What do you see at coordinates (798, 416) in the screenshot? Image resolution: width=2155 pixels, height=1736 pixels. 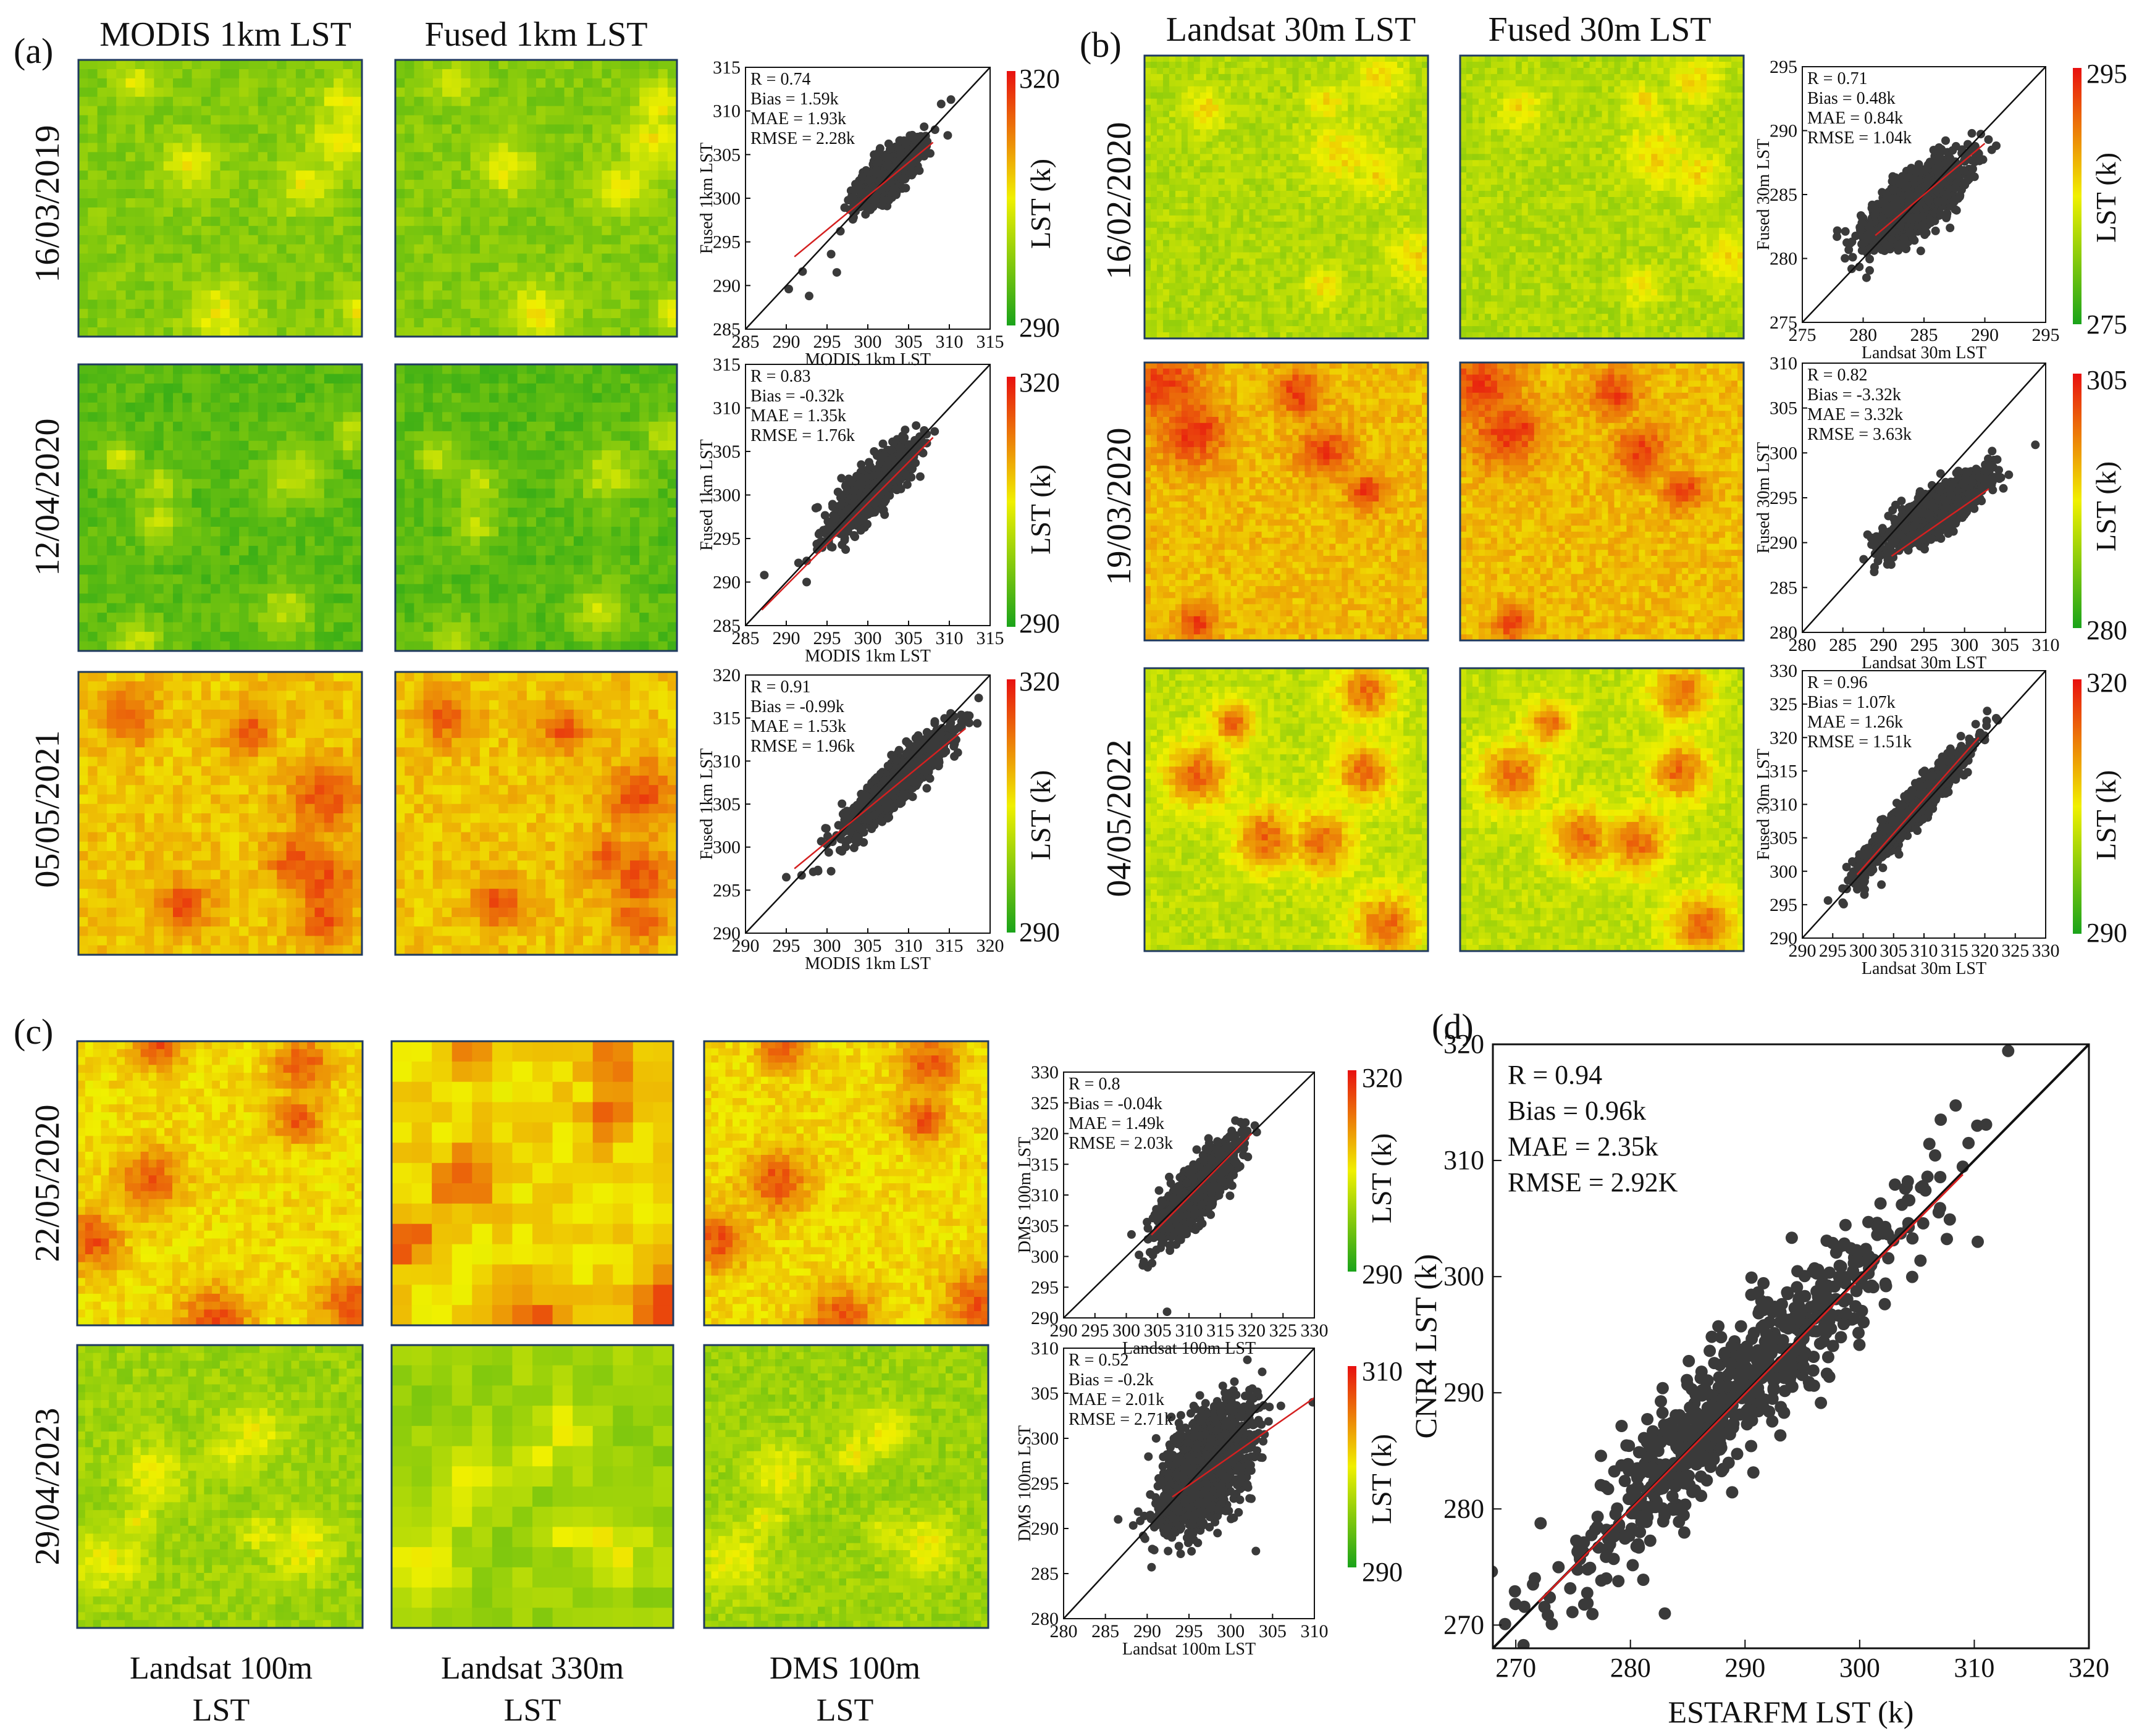 I see `scatter-a2-stat: MAE = 1.35k` at bounding box center [798, 416].